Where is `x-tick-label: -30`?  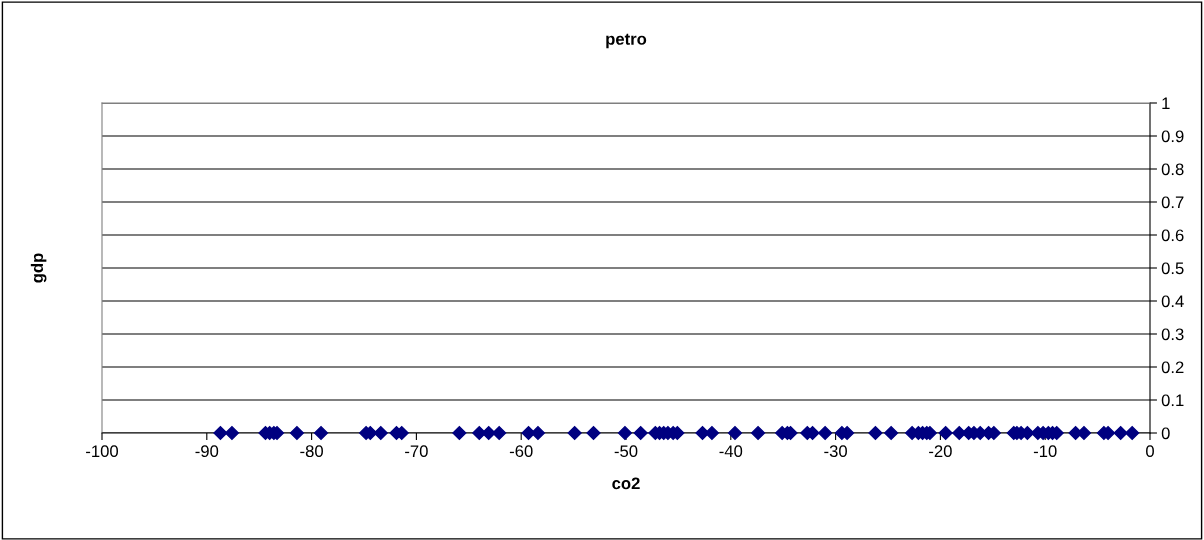 x-tick-label: -30 is located at coordinates (835, 451).